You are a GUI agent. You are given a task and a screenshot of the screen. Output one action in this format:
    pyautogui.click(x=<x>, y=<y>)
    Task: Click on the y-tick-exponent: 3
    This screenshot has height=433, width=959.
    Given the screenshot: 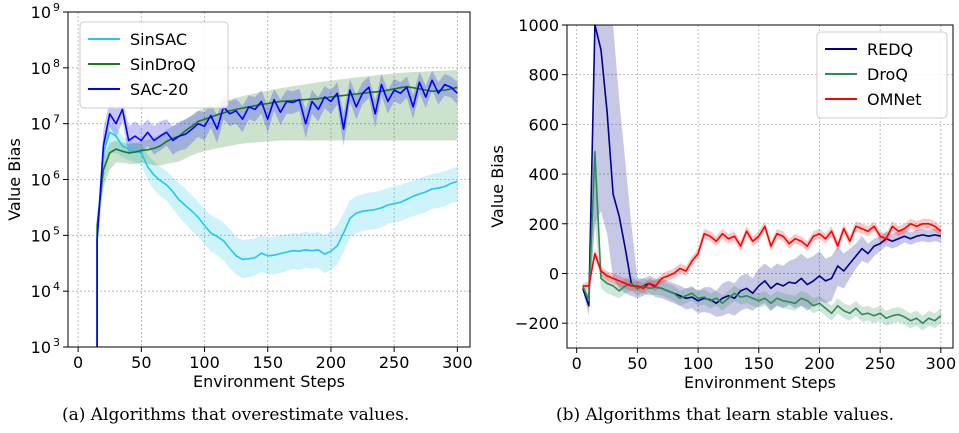 What is the action you would take?
    pyautogui.click(x=56, y=342)
    